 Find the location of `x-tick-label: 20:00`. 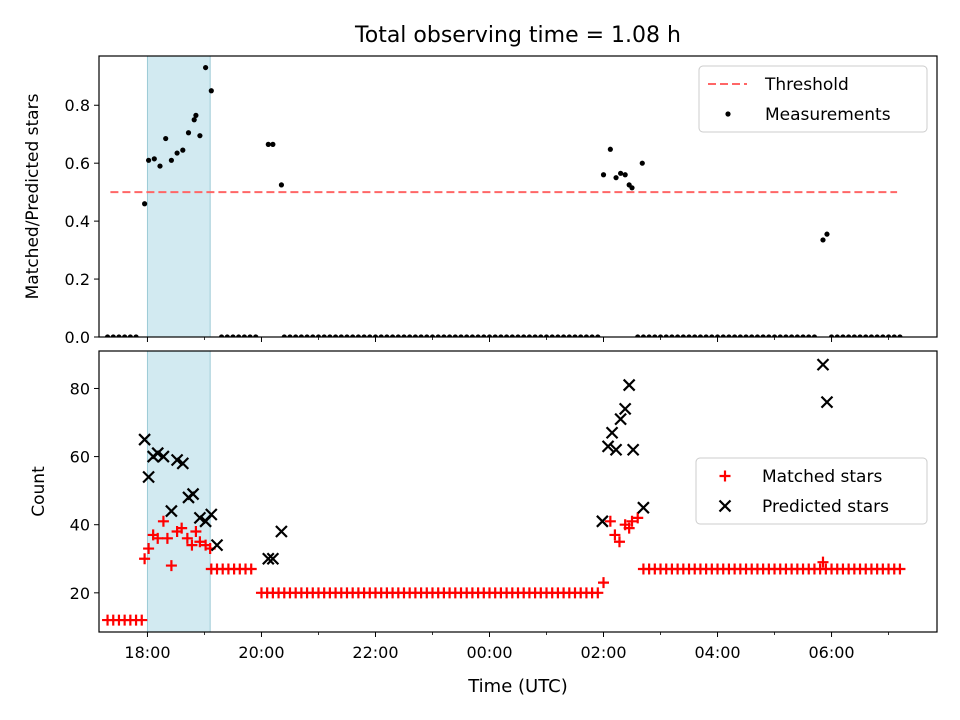

x-tick-label: 20:00 is located at coordinates (261, 652).